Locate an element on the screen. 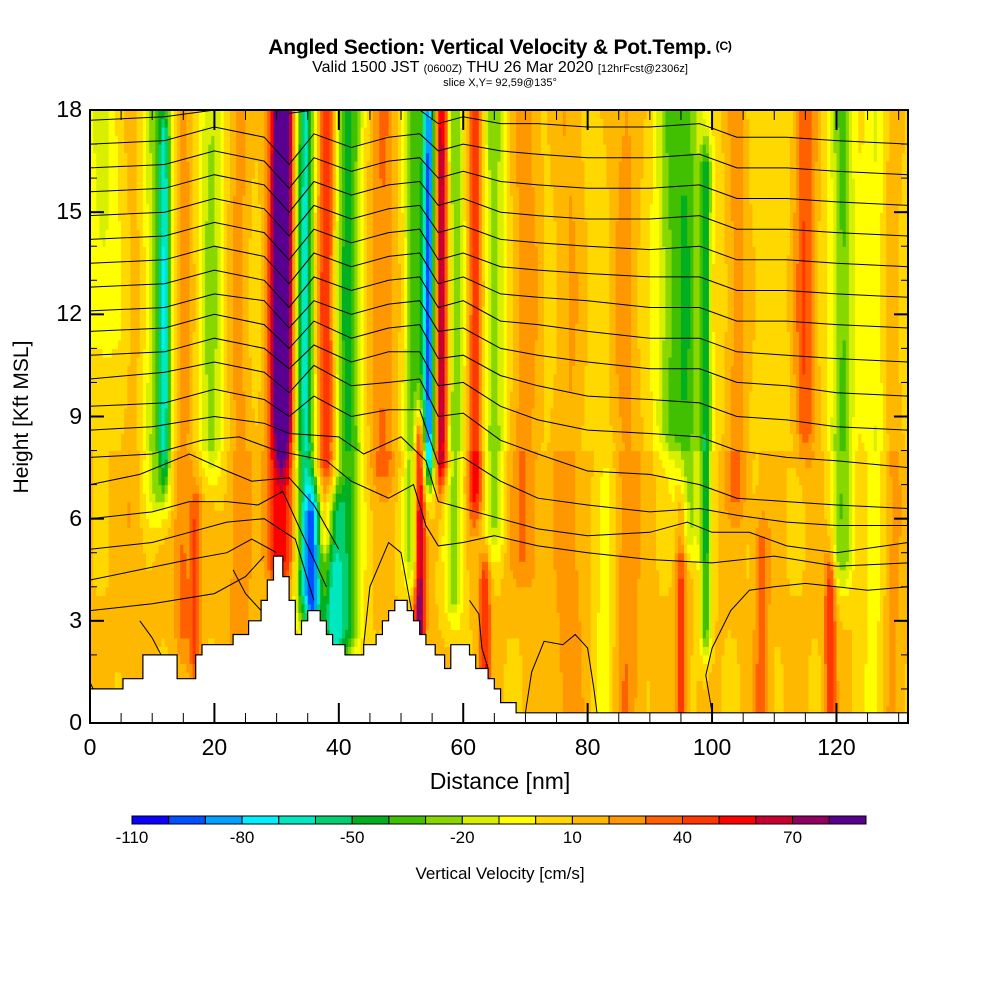 This screenshot has height=1000, width=1000. valid-prefix: Valid 1500 JST is located at coordinates (366, 67).